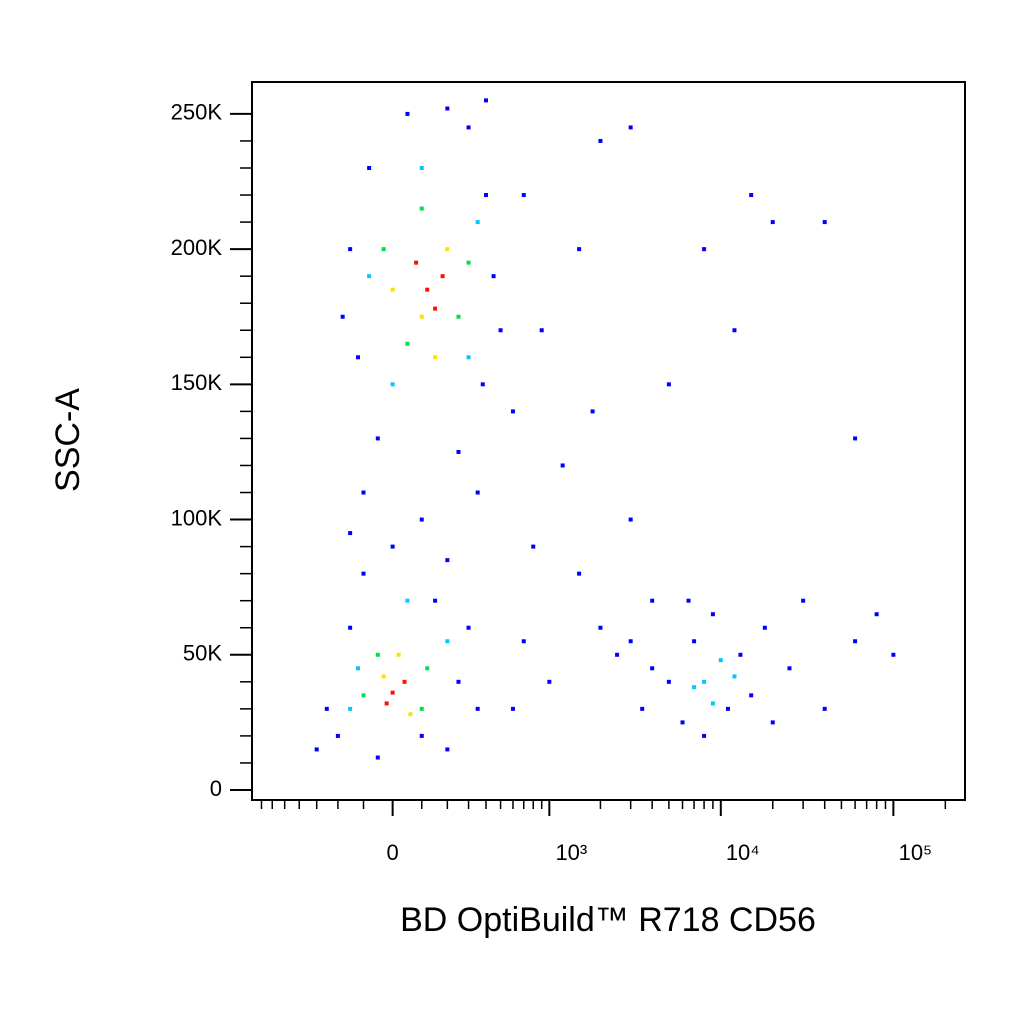  What do you see at coordinates (197, 112) in the screenshot?
I see `y-tick-label: 250K` at bounding box center [197, 112].